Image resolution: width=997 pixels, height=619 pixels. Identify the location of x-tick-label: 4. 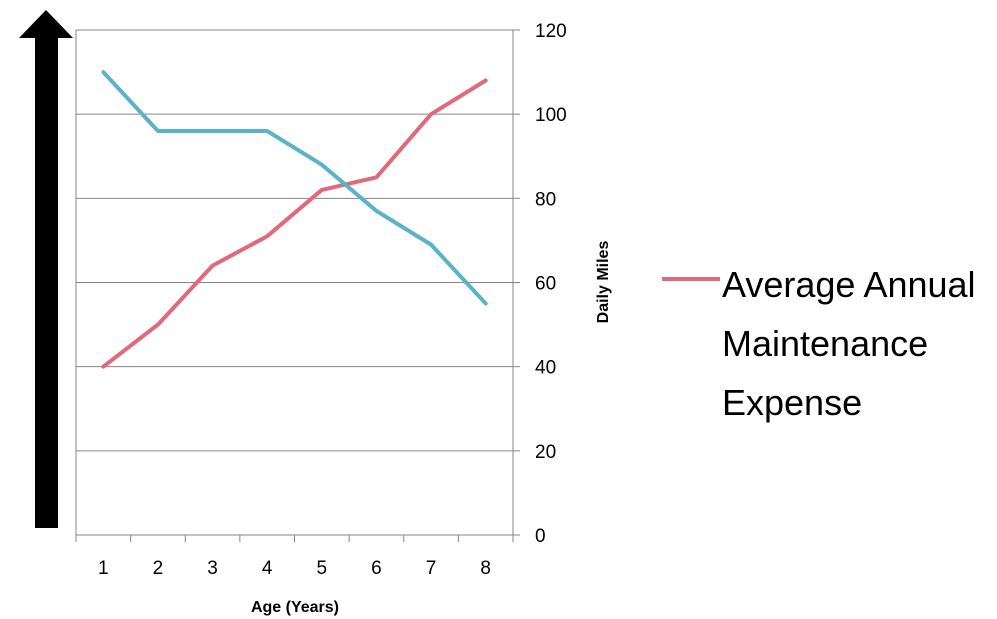
(267, 568).